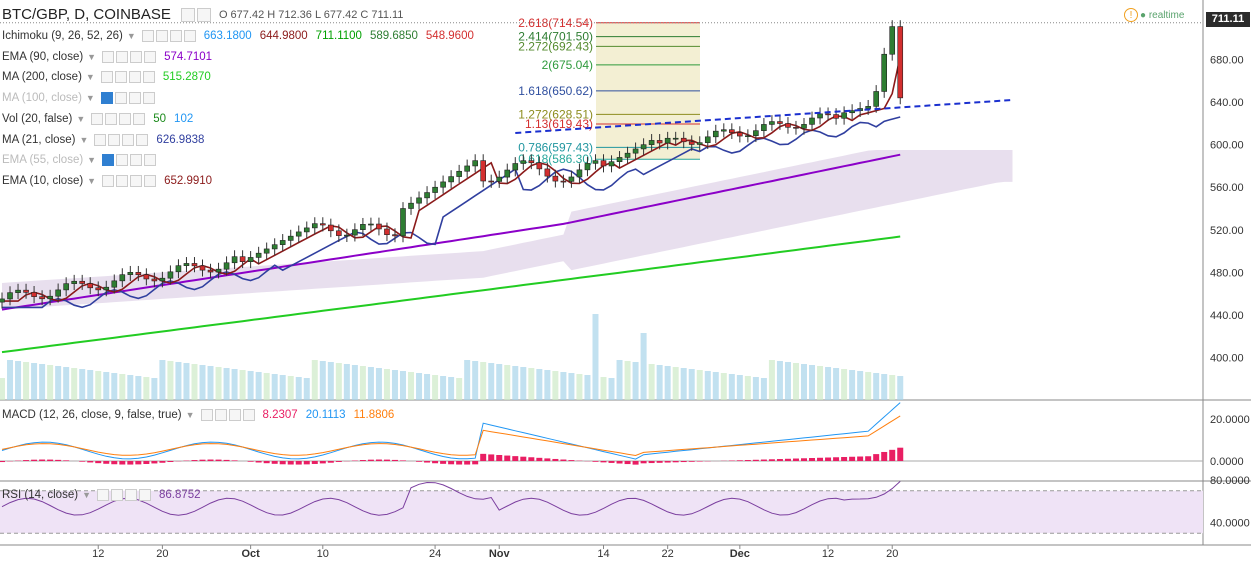 The width and height of the screenshot is (1251, 561). Describe the element at coordinates (555, 37) in the screenshot. I see `fib-level-label: 2.414(701.50)` at that location.